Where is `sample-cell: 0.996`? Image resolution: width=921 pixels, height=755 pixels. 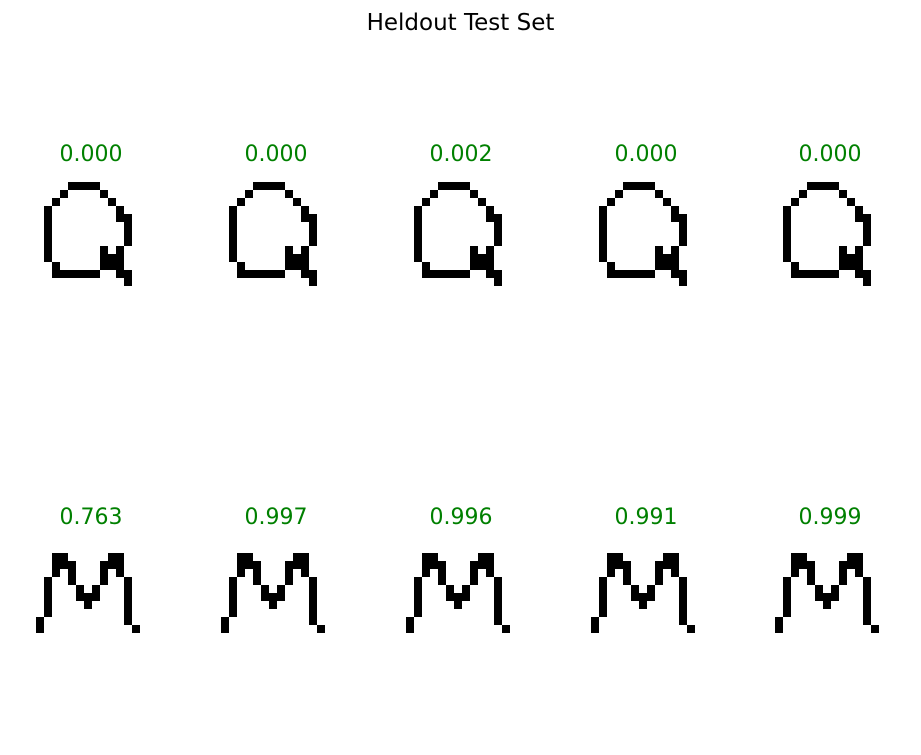
sample-cell: 0.996 is located at coordinates (461, 630).